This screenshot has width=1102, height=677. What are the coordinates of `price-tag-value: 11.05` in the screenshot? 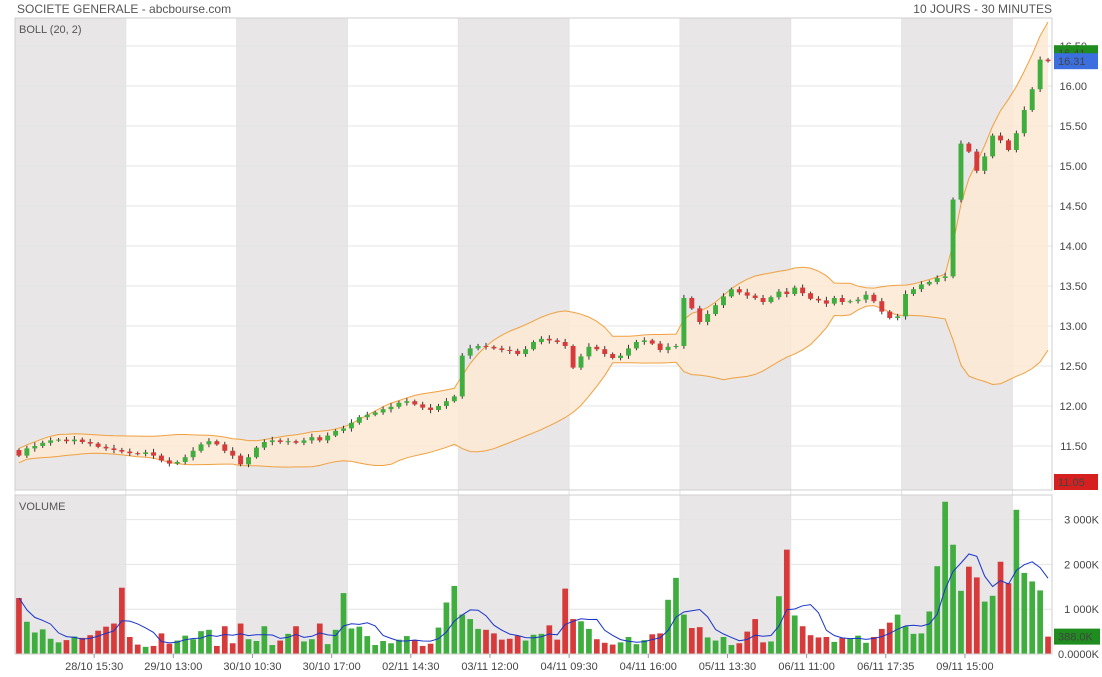 It's located at (1071, 483).